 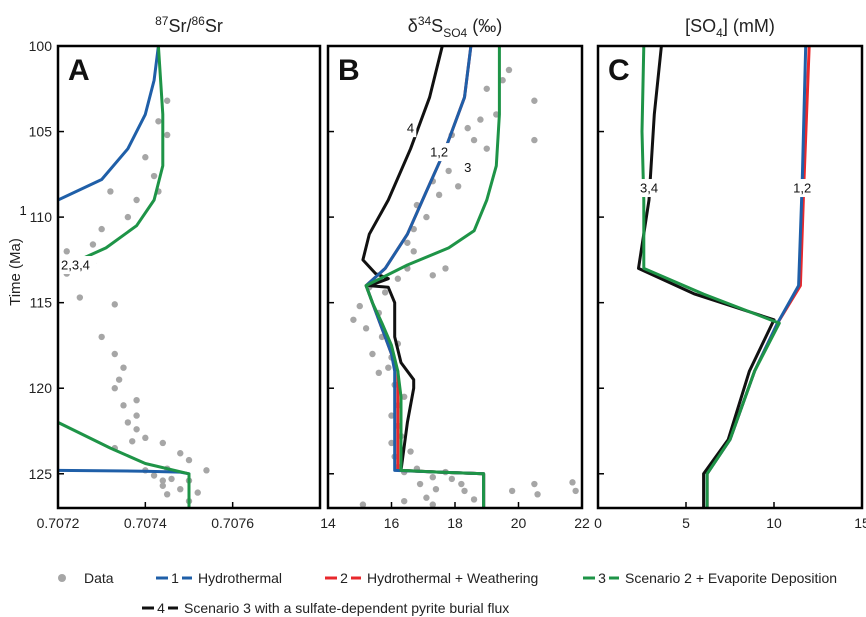 I want to click on x-tick-label: 0.7072, so click(x=58, y=523).